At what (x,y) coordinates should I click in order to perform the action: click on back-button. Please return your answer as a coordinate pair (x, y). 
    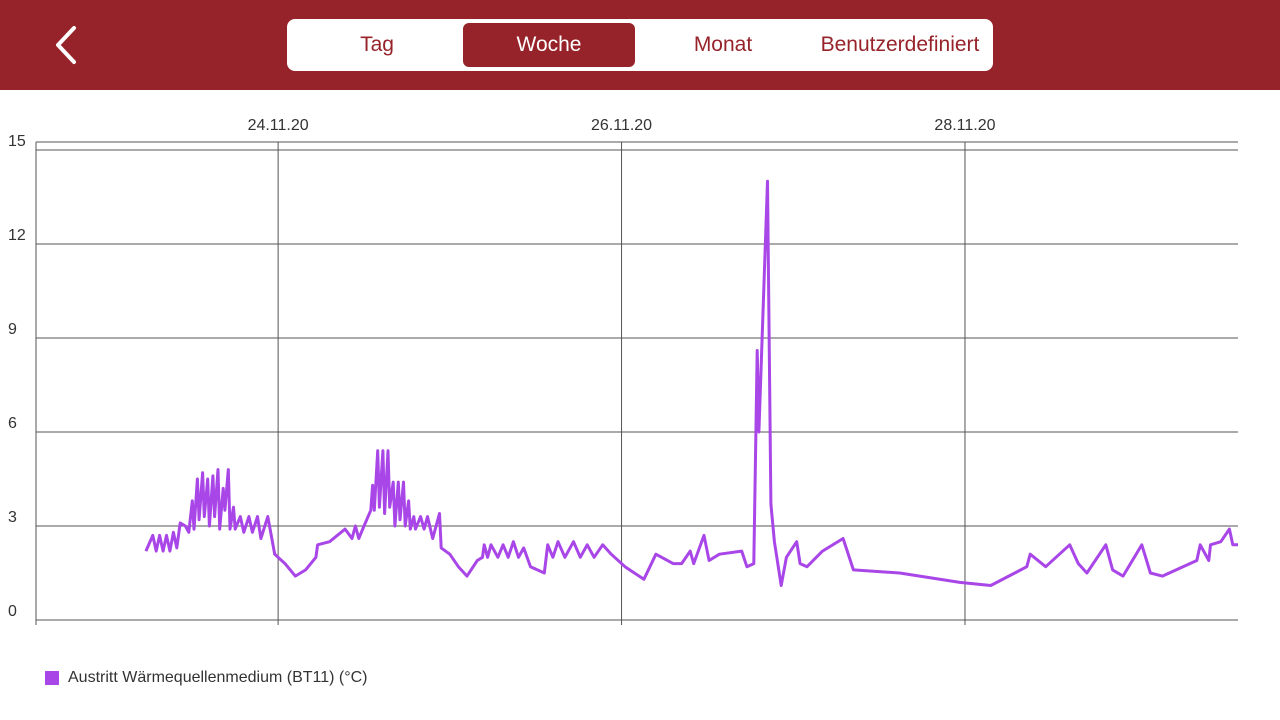
    Looking at the image, I should click on (68, 45).